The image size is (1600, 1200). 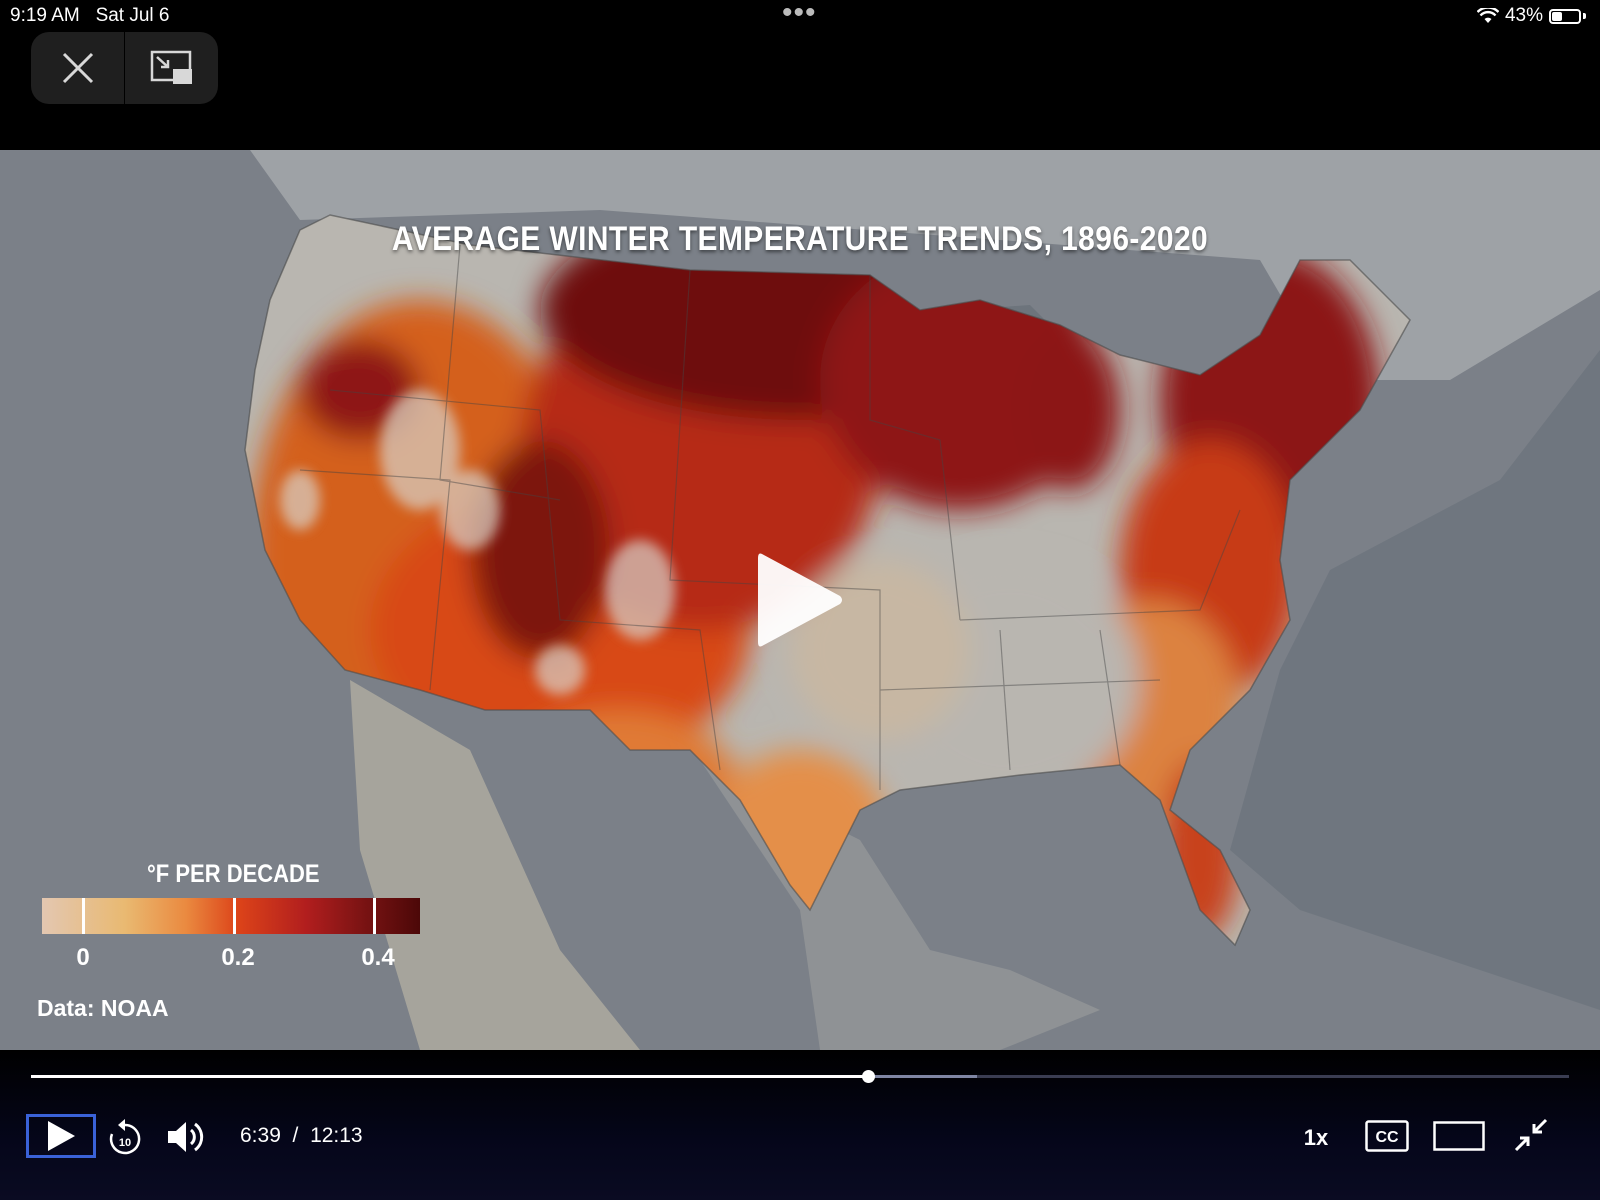 I want to click on wifi-icon, so click(x=1487, y=15).